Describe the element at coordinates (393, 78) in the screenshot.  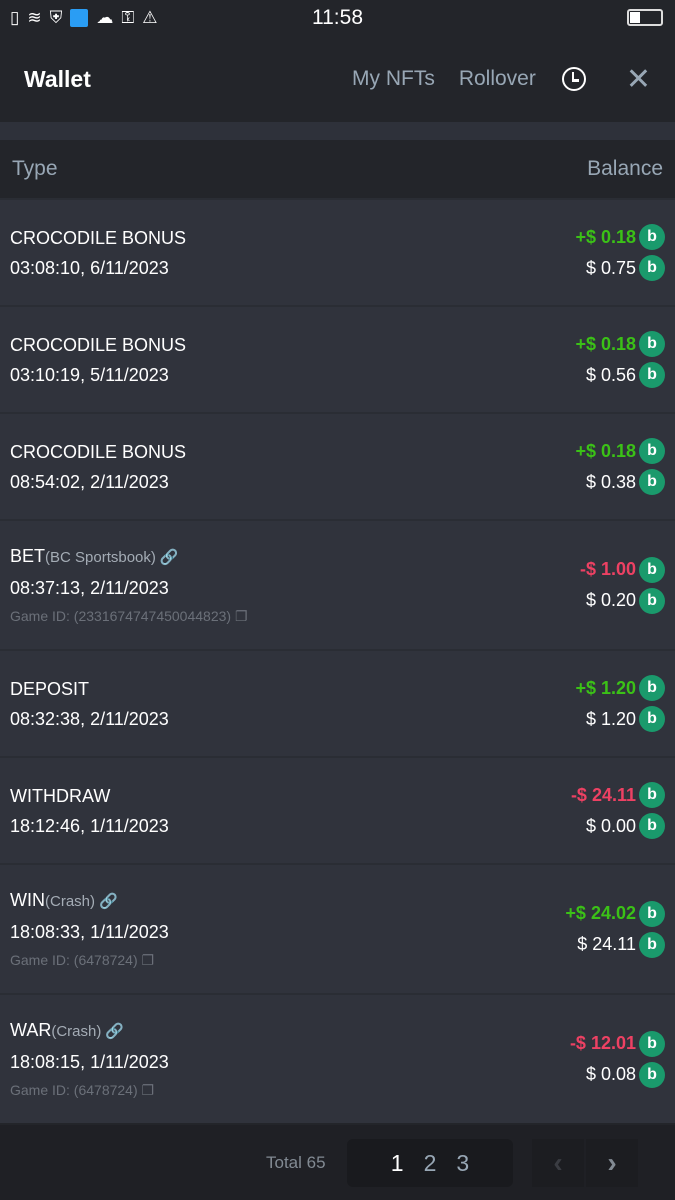
I see `my-nfts-tab: My NFTs` at that location.